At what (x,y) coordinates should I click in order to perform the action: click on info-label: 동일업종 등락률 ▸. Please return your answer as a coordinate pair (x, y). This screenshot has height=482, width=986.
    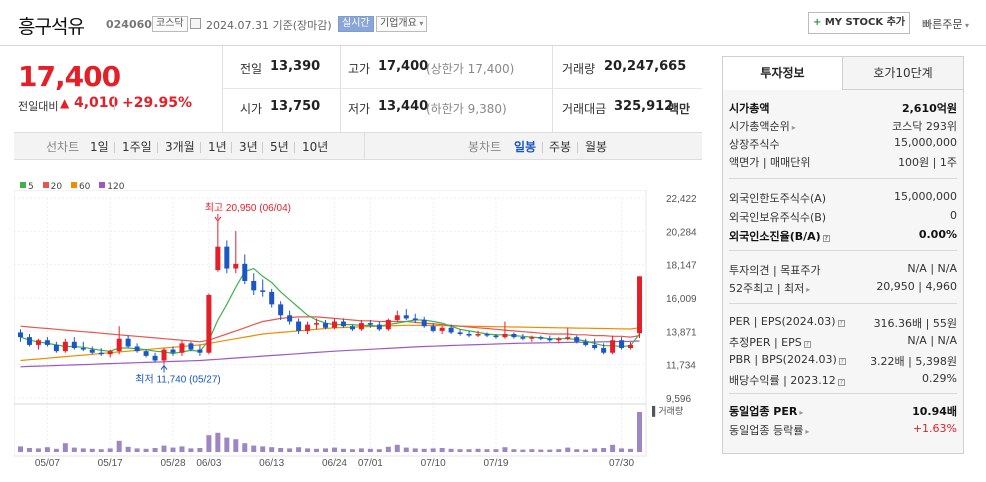
    Looking at the image, I should click on (769, 430).